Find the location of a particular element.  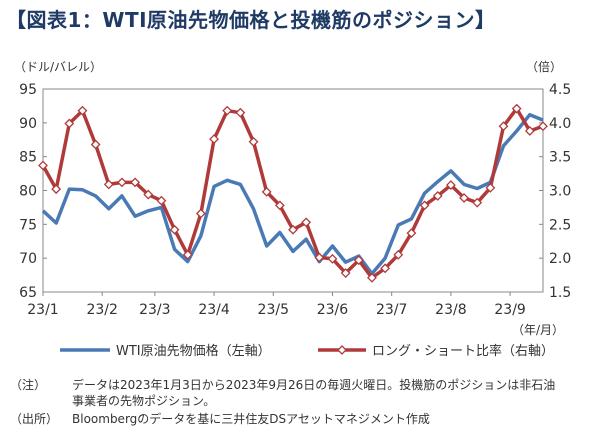

source-label: （出所） is located at coordinates (34, 419).